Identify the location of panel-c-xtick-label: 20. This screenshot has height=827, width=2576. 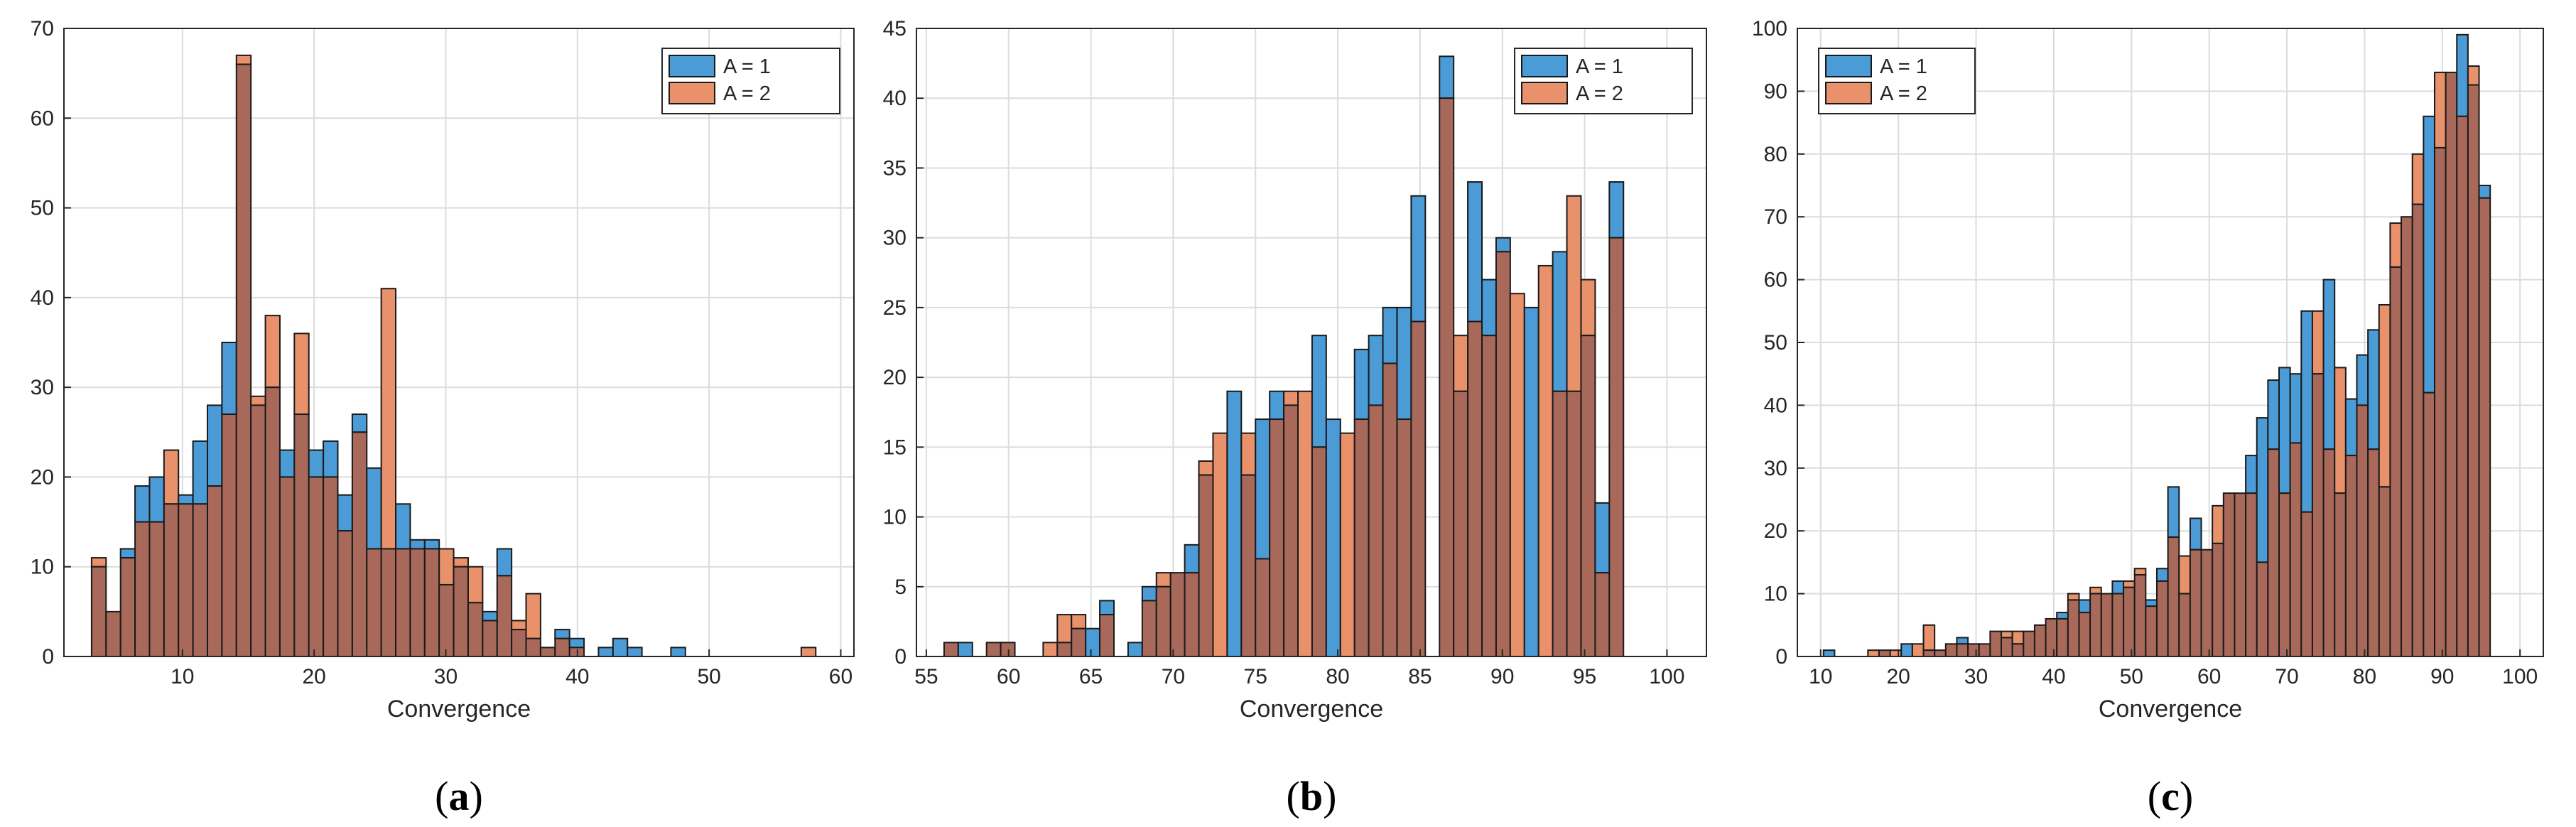
(1898, 676).